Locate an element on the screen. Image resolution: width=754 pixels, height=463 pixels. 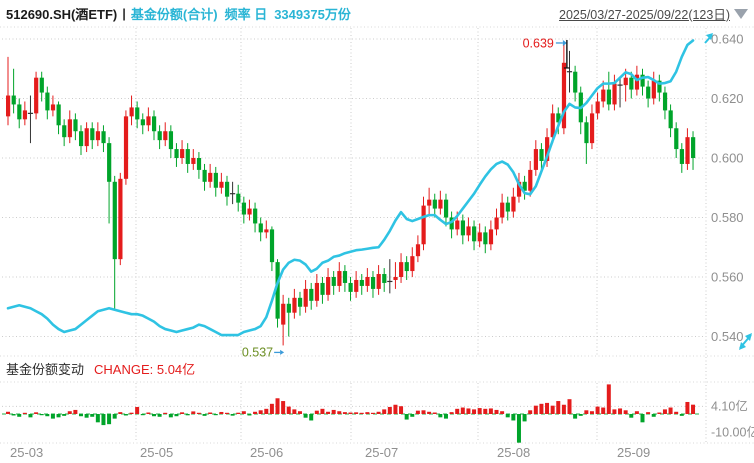
date-range-text: 2025/03/27-2025/09/22(123日) is located at coordinates (644, 15).